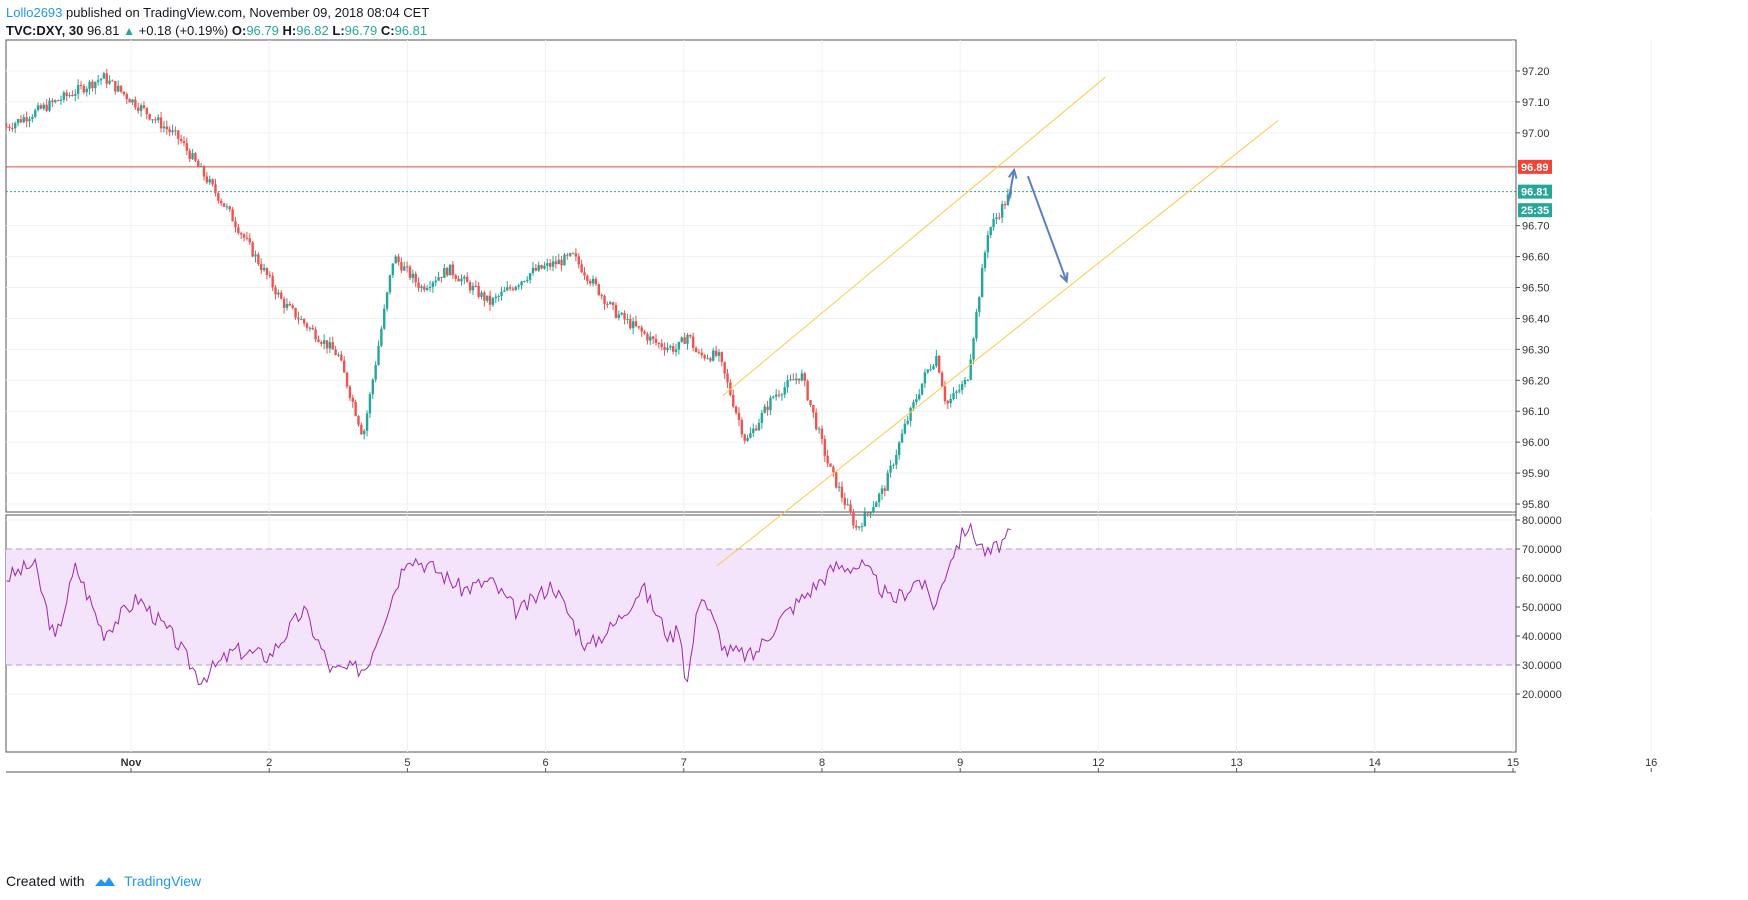  What do you see at coordinates (163, 881) in the screenshot?
I see `tradingview-brand-link: TradingView` at bounding box center [163, 881].